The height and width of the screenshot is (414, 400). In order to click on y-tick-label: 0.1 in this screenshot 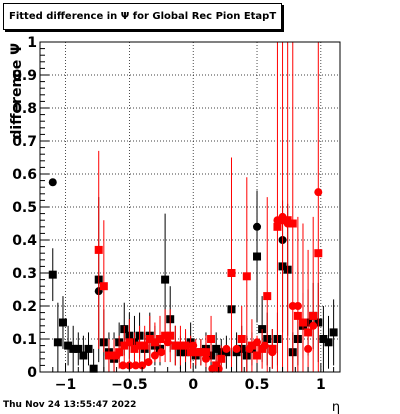, I will do `click(24, 340)`.